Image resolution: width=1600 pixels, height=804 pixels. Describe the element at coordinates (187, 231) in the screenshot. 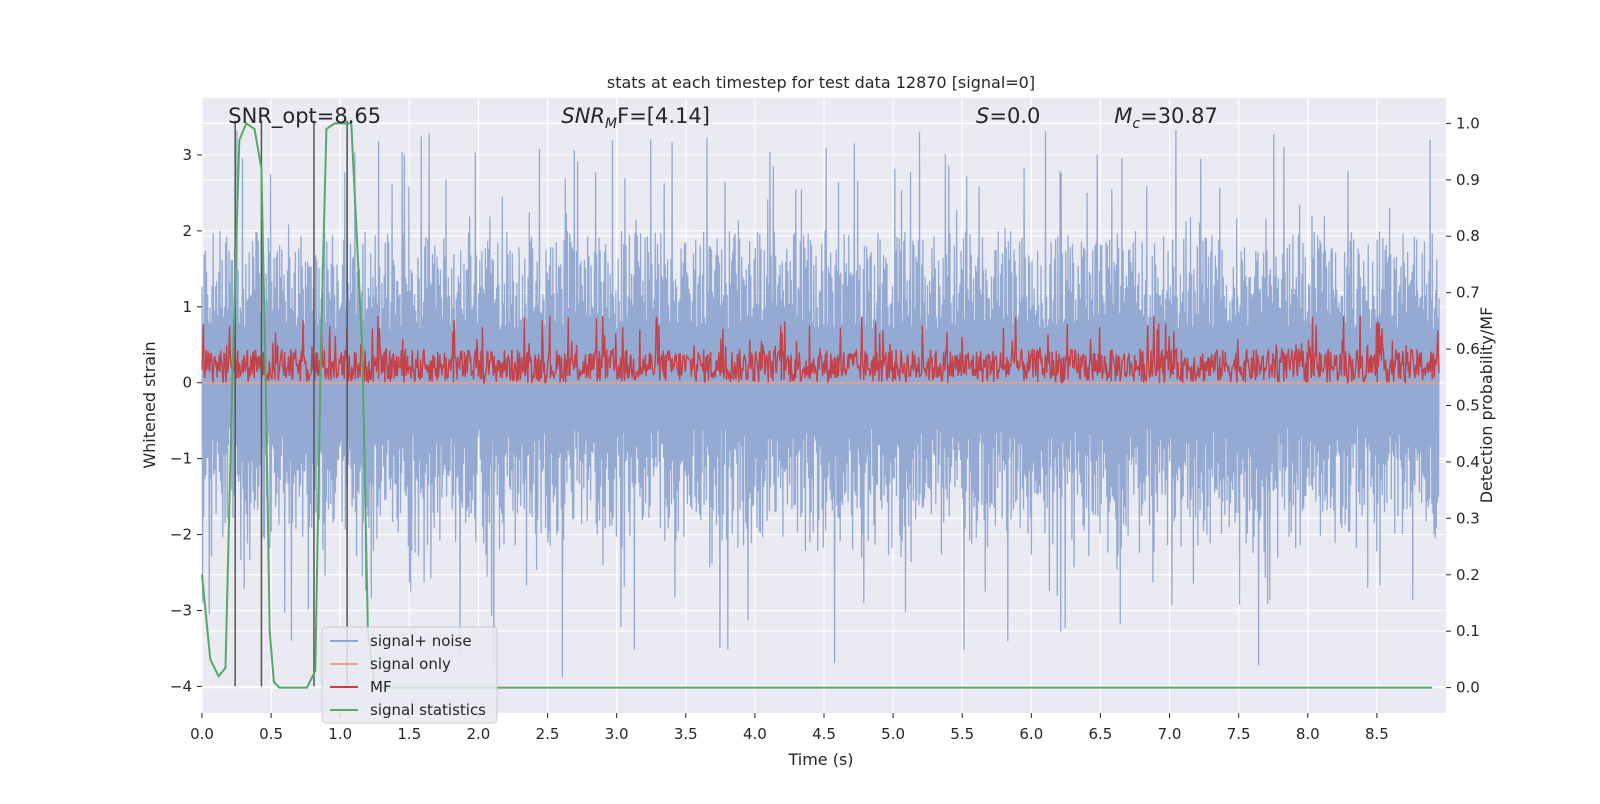

I see `y-tick-label-left: 2` at that location.